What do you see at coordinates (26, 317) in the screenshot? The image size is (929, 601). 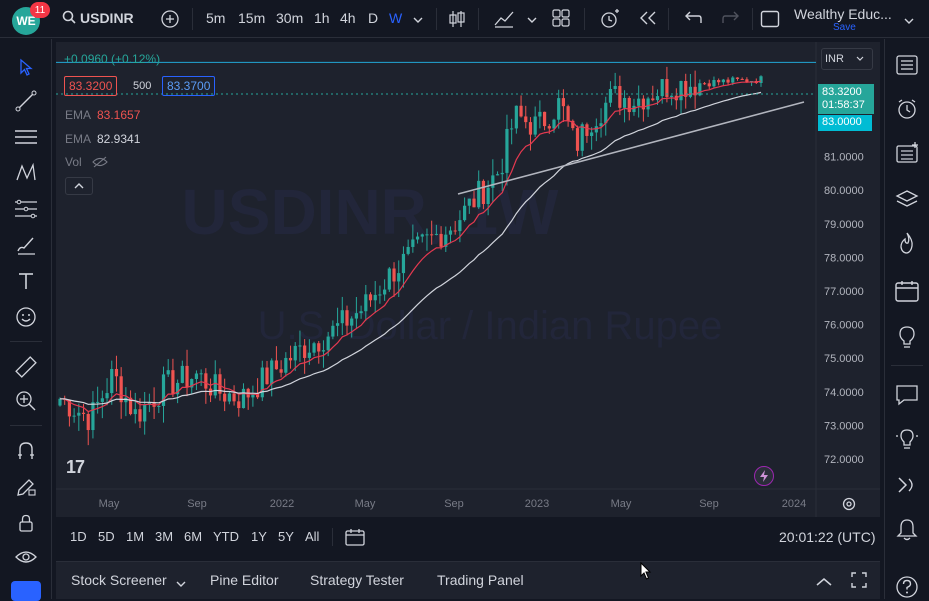 I see `emoji-icon` at bounding box center [26, 317].